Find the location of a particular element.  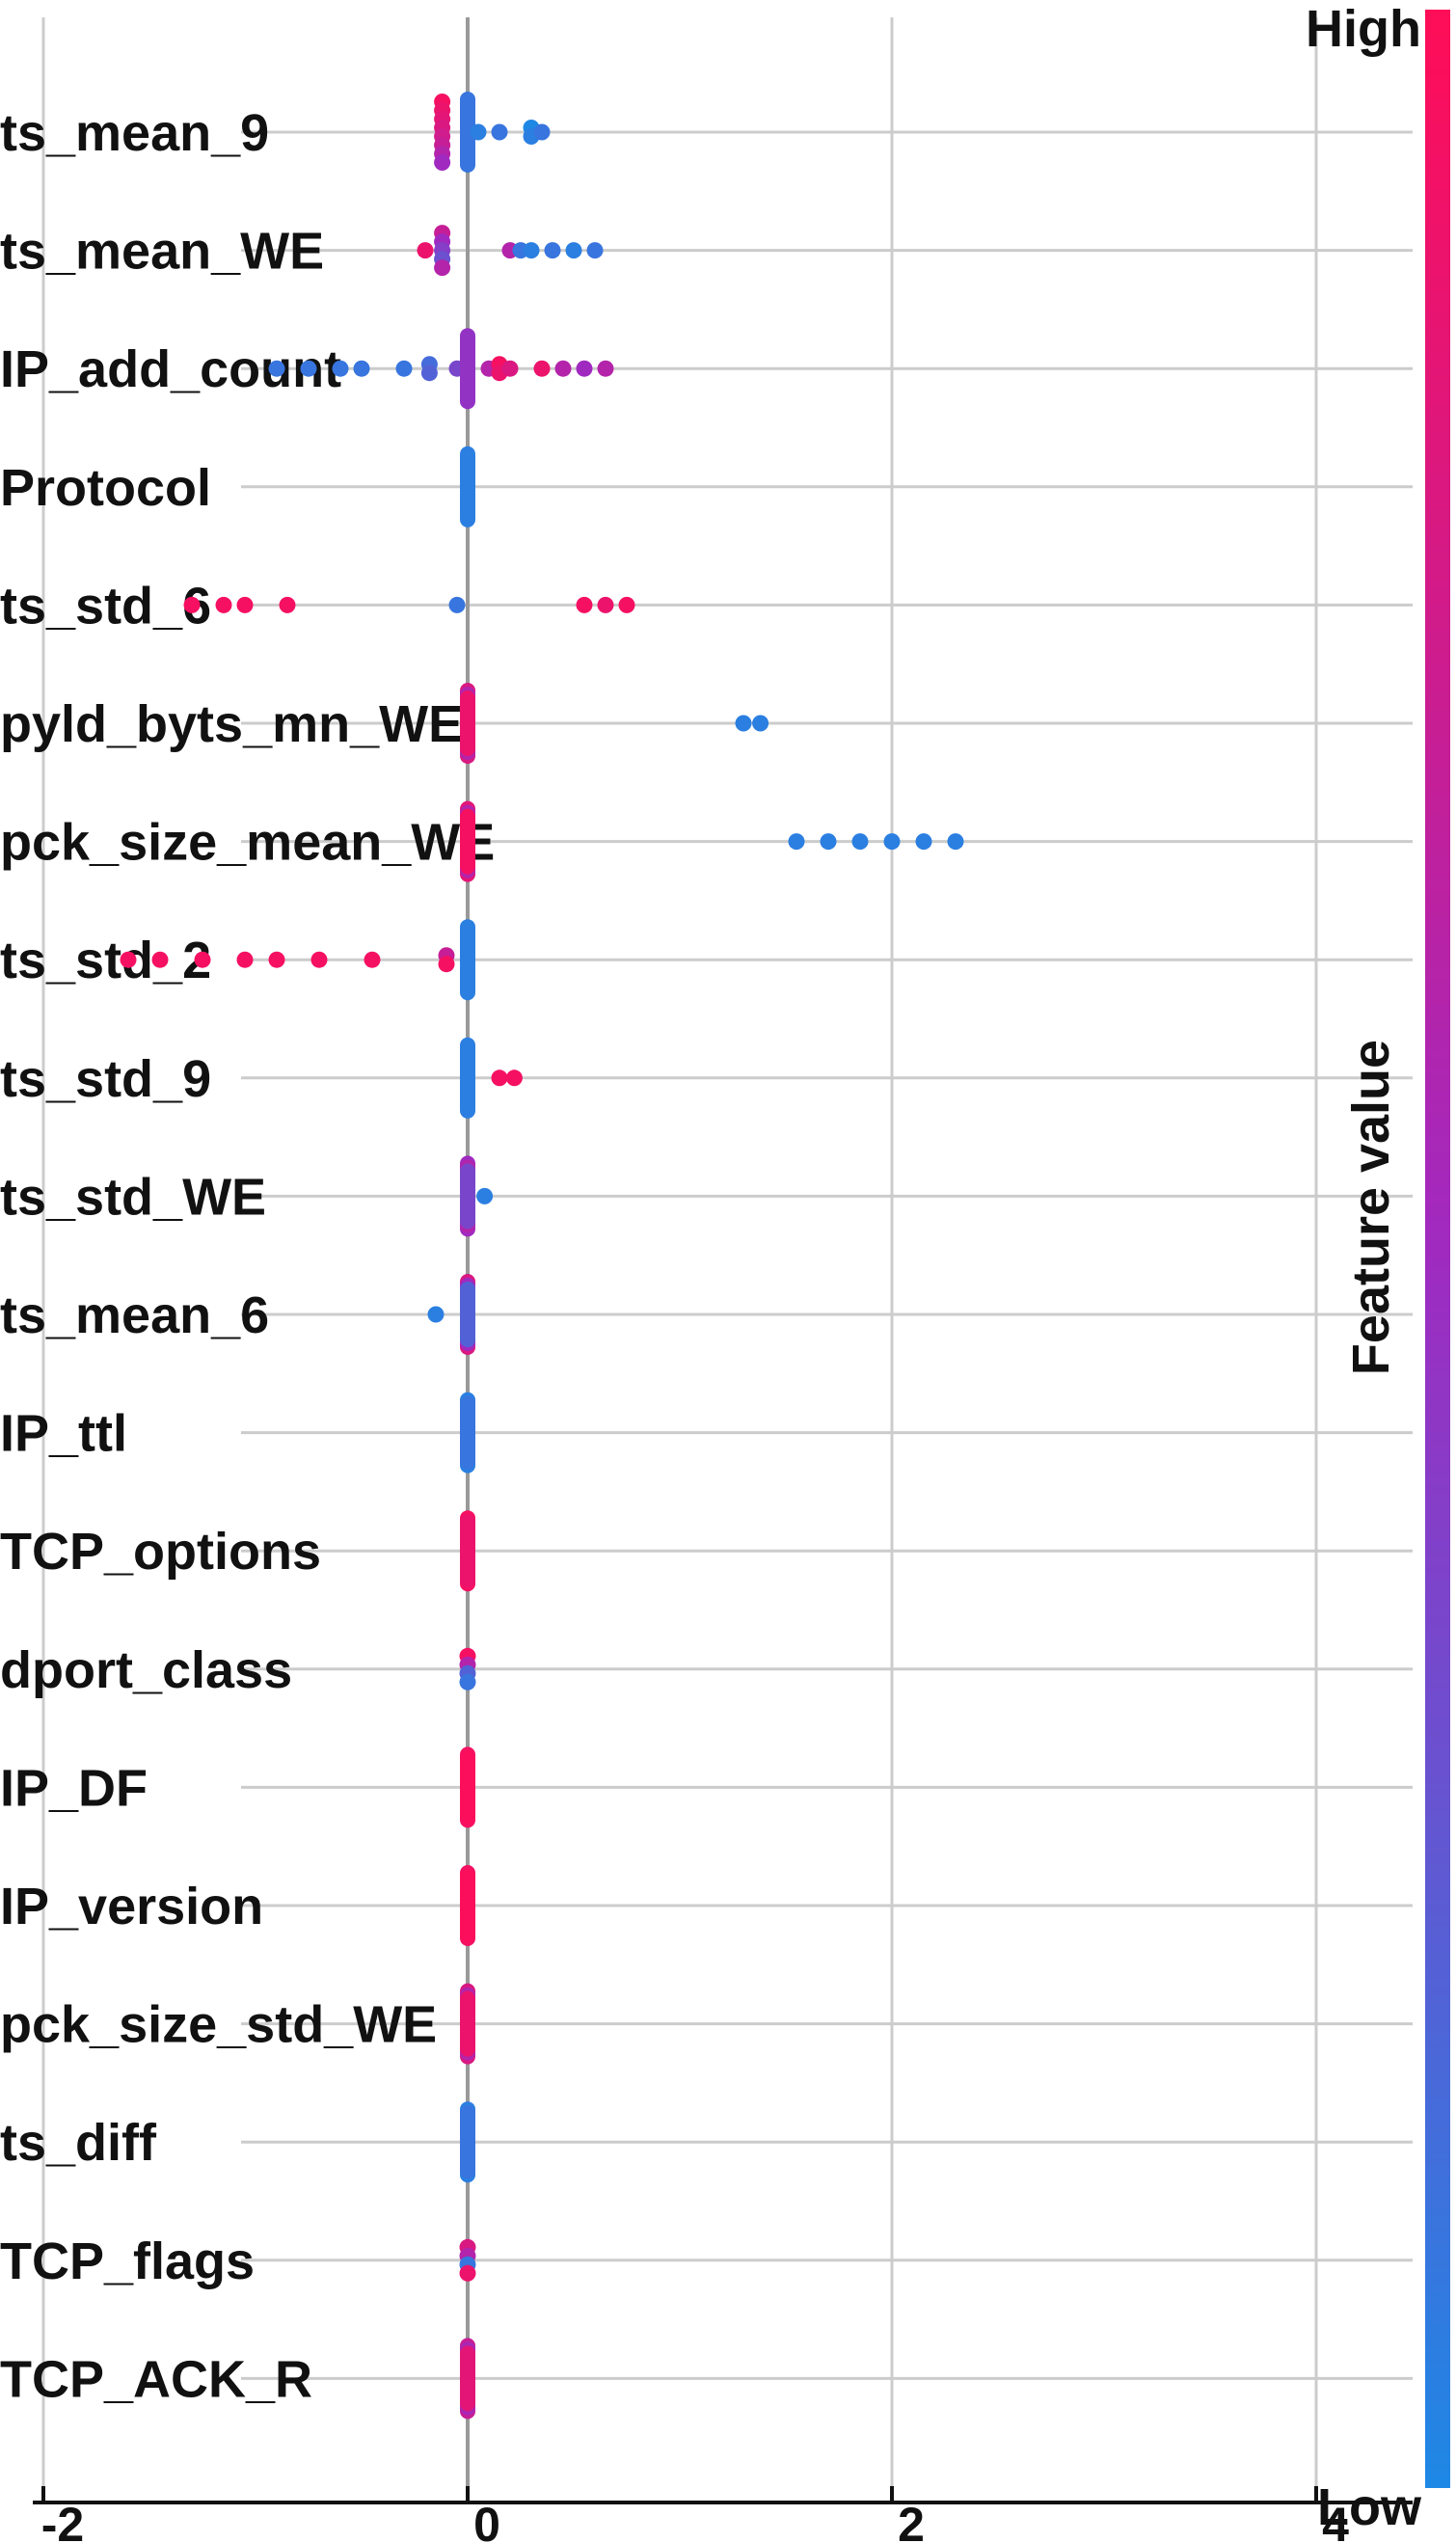

feature-label: ts_mean_WE is located at coordinates (162, 252).